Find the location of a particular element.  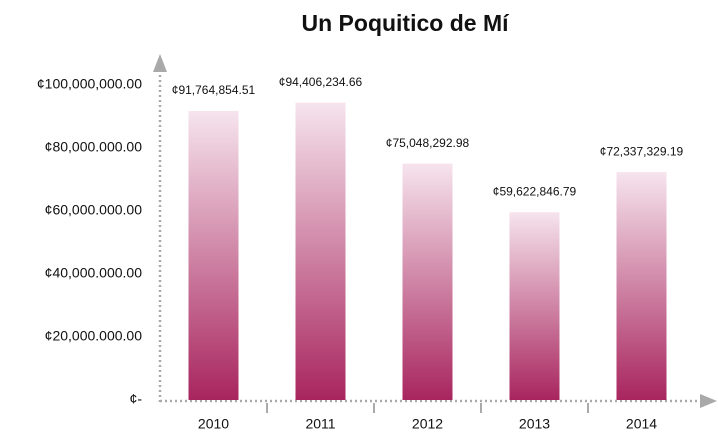

x-tick-label: 2013 is located at coordinates (534, 424).